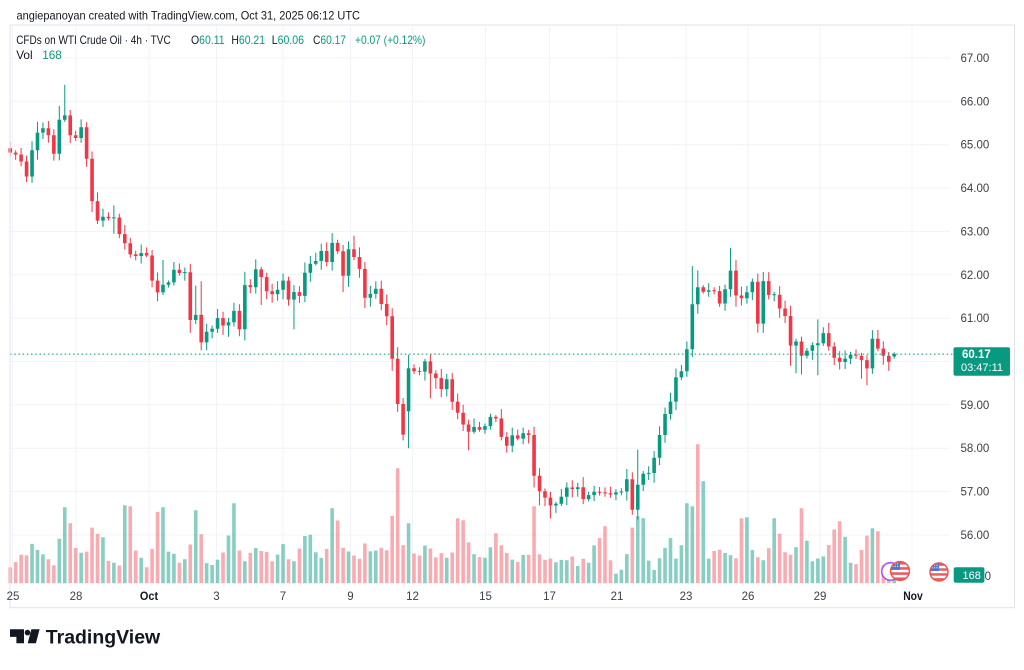 This screenshot has height=670, width=1024. Describe the element at coordinates (975, 59) in the screenshot. I see `svg-text: 67.00` at that location.